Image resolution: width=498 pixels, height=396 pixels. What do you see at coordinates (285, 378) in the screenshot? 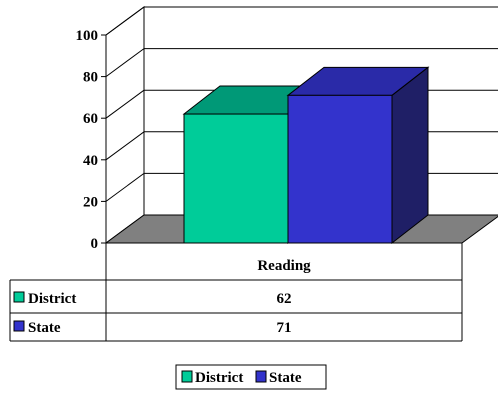
I see `legend-entry: State` at bounding box center [285, 378].